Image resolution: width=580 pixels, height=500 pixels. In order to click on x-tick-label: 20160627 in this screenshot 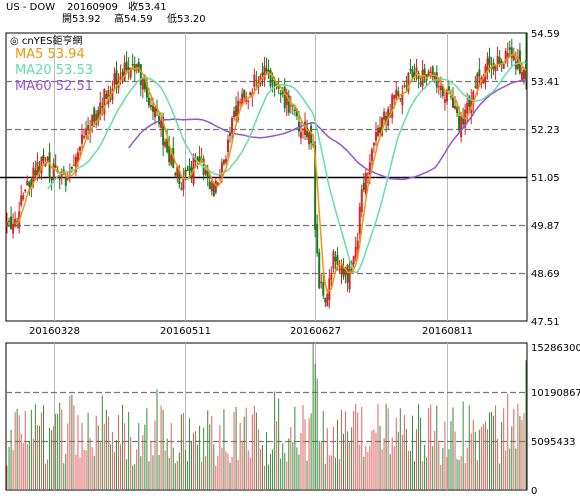, I will do `click(315, 331)`.